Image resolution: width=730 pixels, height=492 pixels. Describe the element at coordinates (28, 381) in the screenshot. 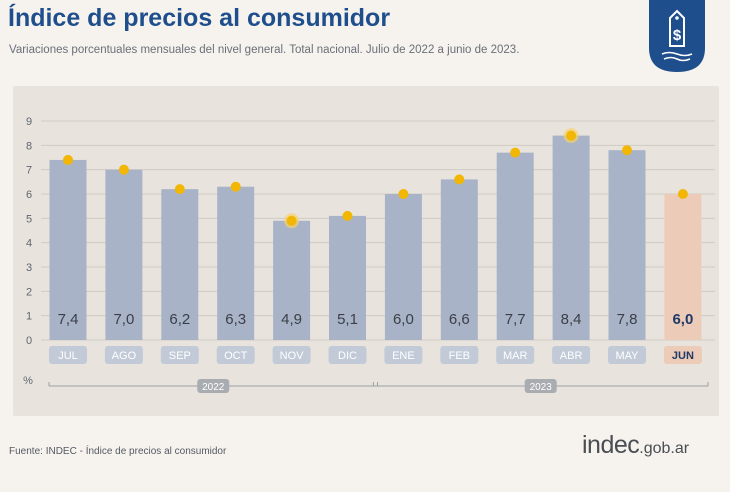

I see `y-axis-unit: %` at that location.